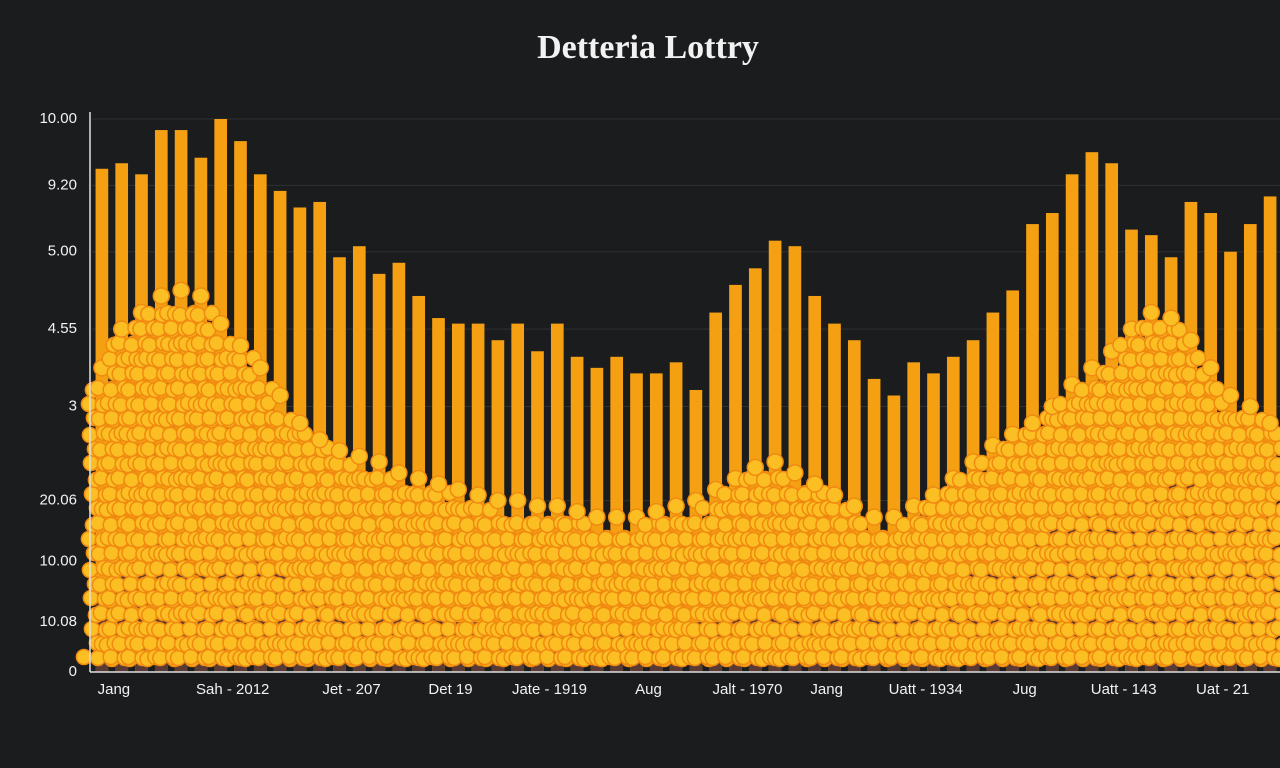 The image size is (1280, 768). Describe the element at coordinates (1025, 689) in the screenshot. I see `x-tick-label: Jug` at that location.